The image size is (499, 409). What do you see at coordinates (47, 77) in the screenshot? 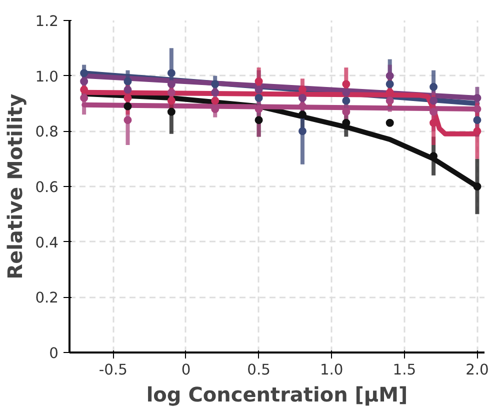
I see `y-tick-label: 1.0` at bounding box center [47, 77].